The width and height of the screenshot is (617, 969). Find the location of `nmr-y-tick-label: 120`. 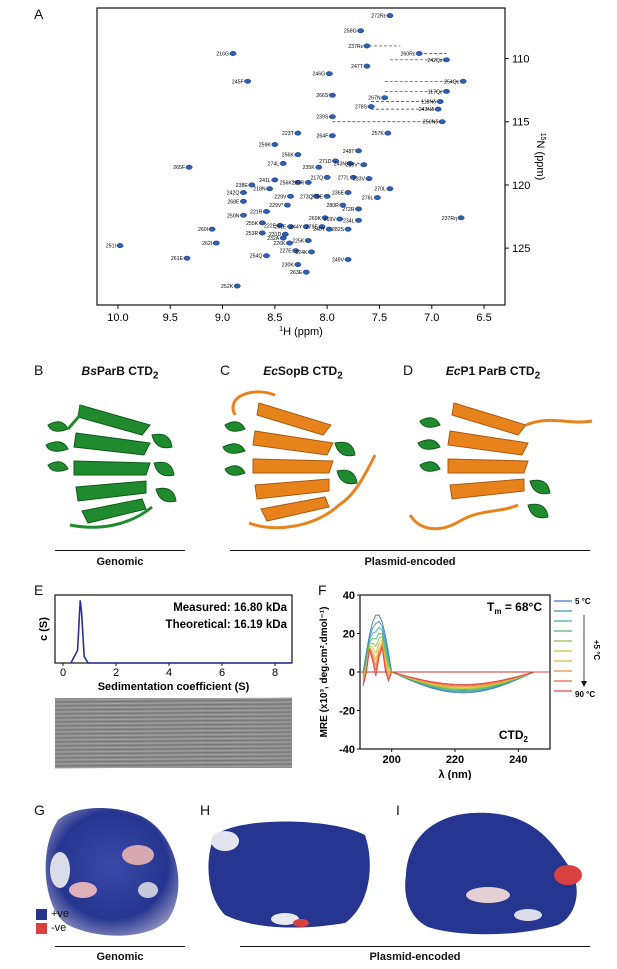

nmr-y-tick-label: 120 is located at coordinates (521, 186).